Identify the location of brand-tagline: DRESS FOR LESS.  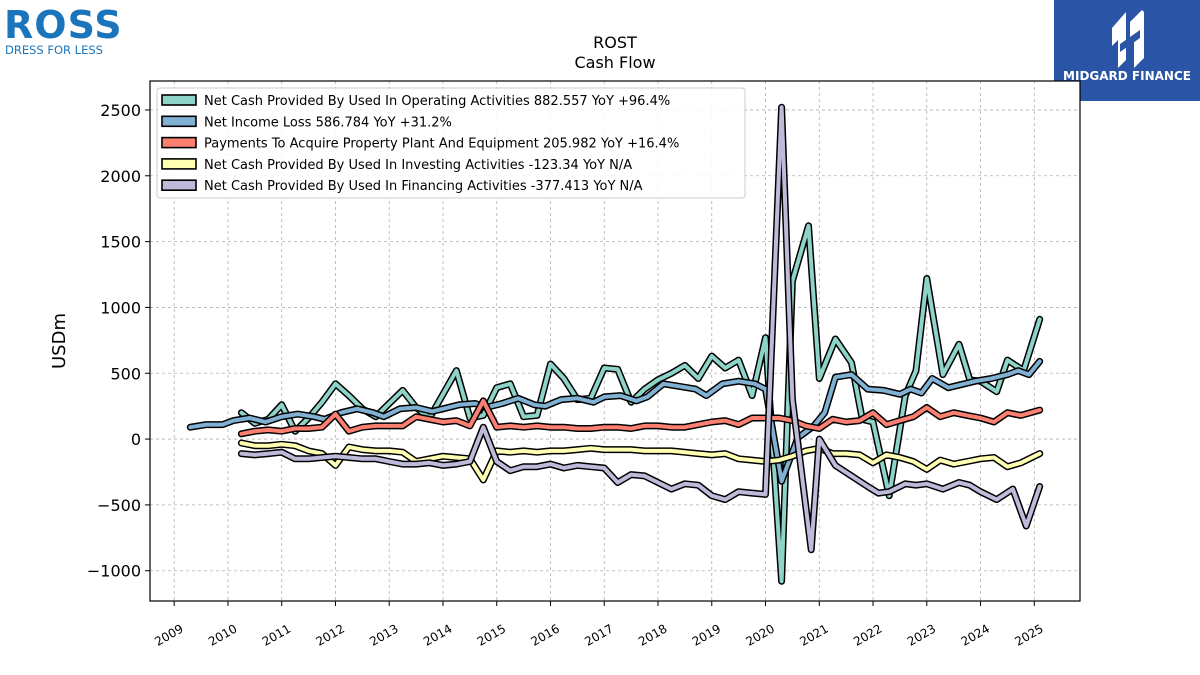
(54, 50).